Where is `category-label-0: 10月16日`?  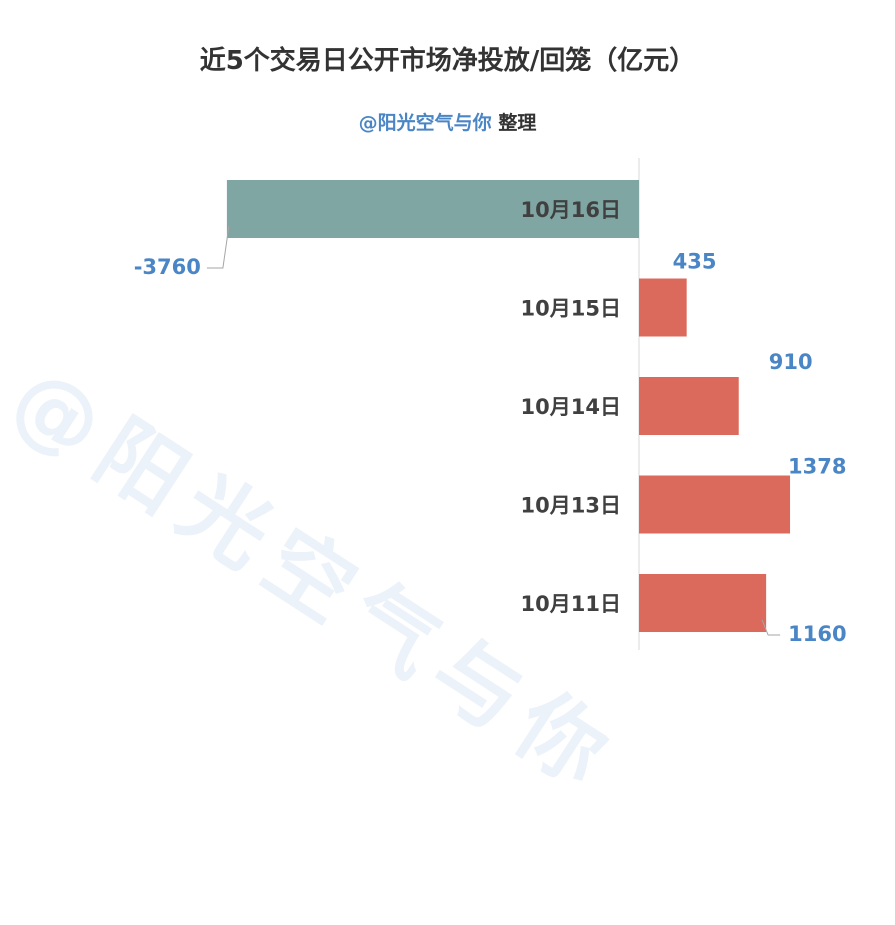
category-label-0: 10月16日 is located at coordinates (571, 210).